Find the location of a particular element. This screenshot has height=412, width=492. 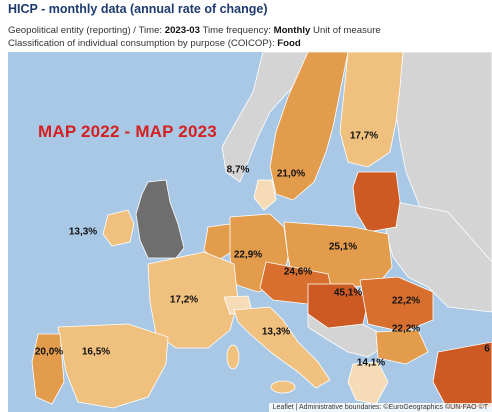

label-italy: 13,3% is located at coordinates (276, 332).